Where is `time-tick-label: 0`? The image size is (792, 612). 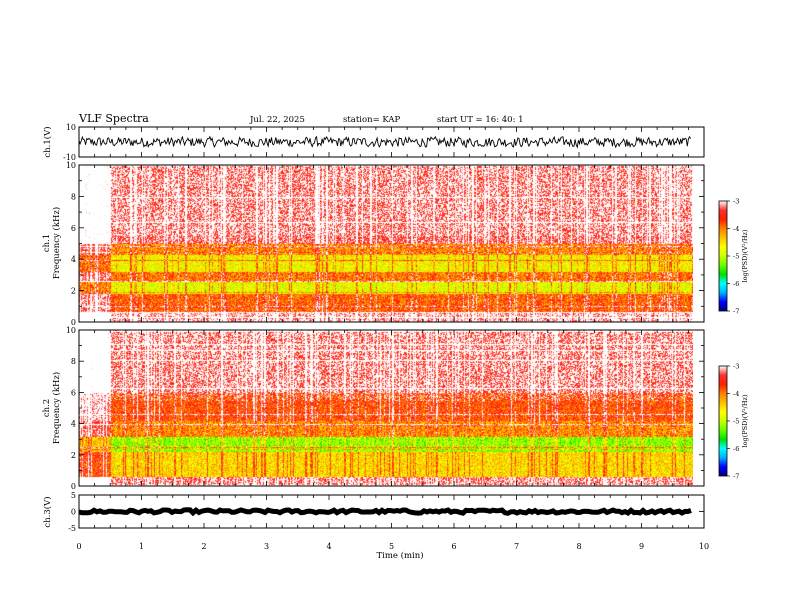
time-tick-label: 0 is located at coordinates (78, 546).